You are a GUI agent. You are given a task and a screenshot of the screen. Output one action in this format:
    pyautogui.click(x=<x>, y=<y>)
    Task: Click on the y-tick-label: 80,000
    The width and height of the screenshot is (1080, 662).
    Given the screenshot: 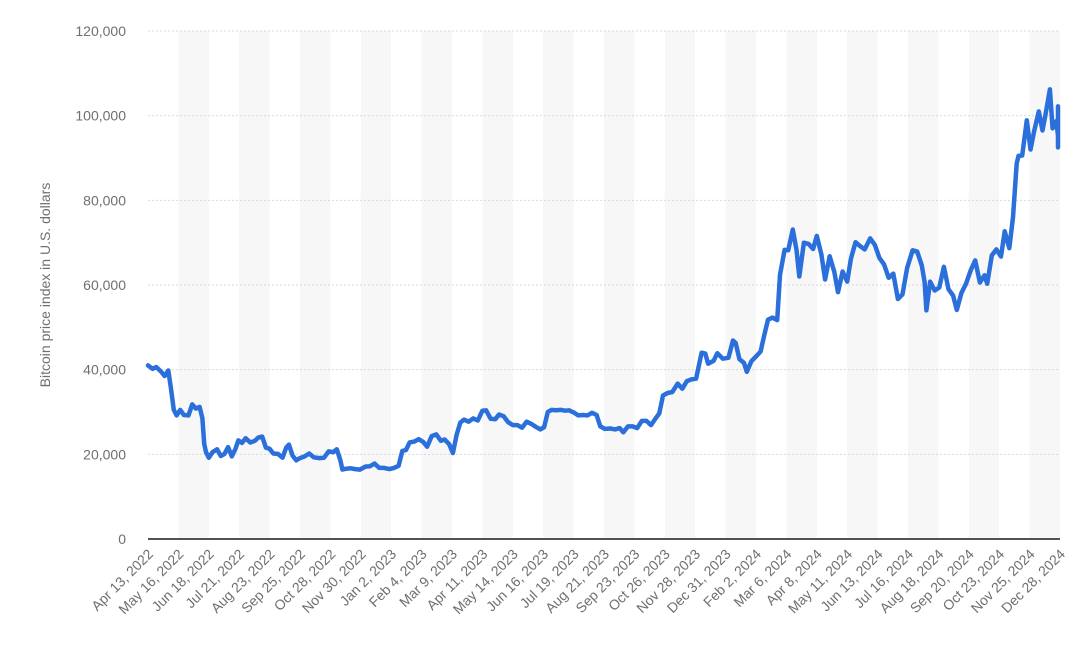 What is the action you would take?
    pyautogui.click(x=104, y=200)
    